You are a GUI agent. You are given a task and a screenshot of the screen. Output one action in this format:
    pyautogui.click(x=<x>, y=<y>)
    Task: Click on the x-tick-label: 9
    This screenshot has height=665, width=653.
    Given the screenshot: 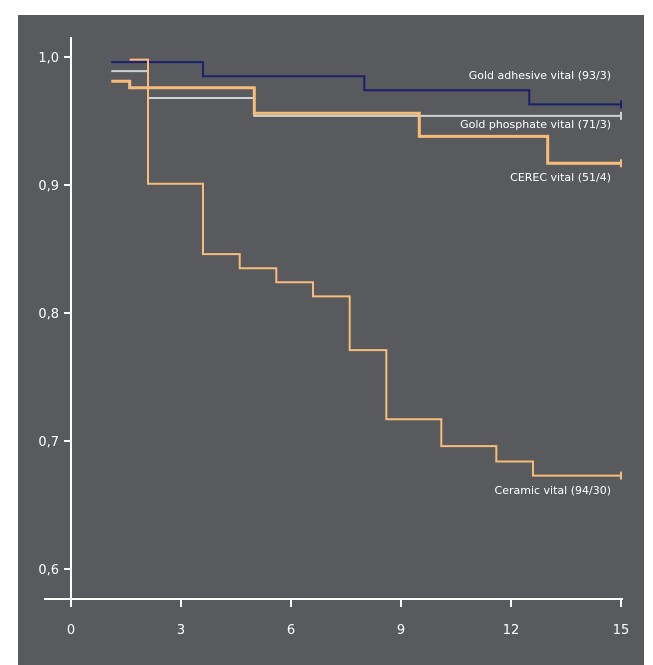 What is the action you would take?
    pyautogui.click(x=401, y=630)
    